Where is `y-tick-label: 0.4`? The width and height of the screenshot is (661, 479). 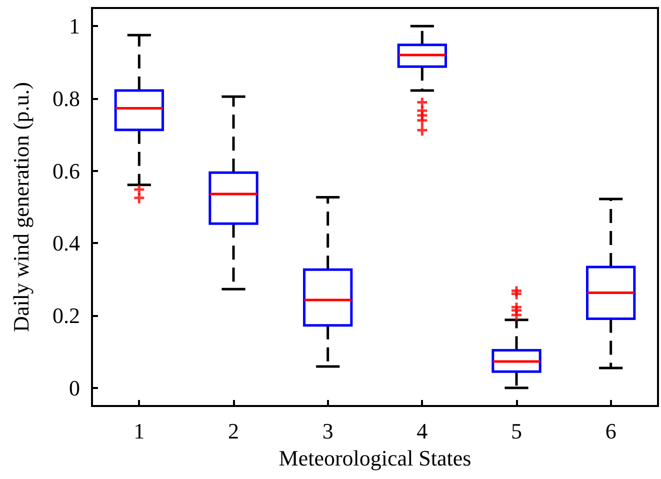 y-tick-label: 0.4 is located at coordinates (66, 243).